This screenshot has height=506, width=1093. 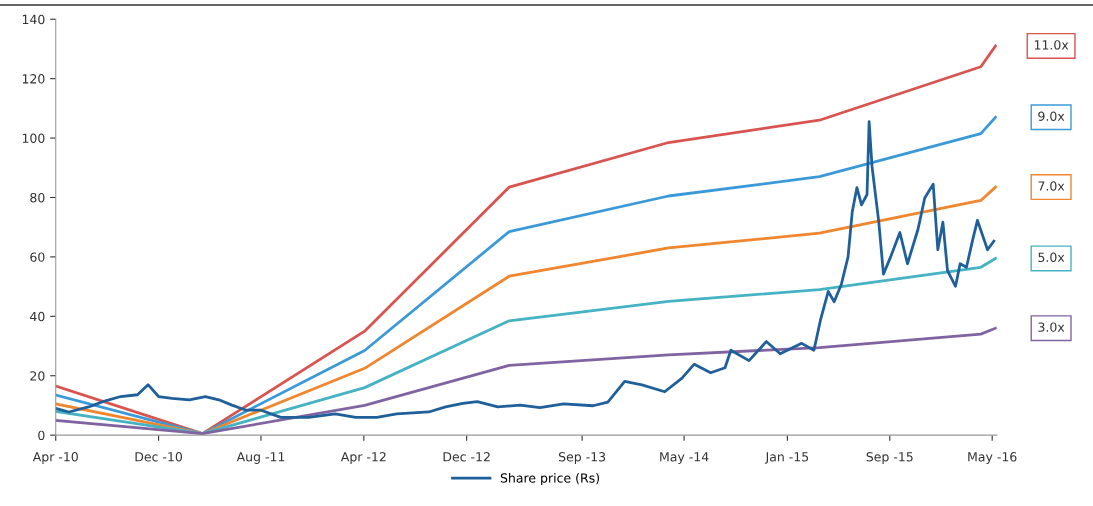 I want to click on x-tick-label: Aug -11, so click(x=260, y=458).